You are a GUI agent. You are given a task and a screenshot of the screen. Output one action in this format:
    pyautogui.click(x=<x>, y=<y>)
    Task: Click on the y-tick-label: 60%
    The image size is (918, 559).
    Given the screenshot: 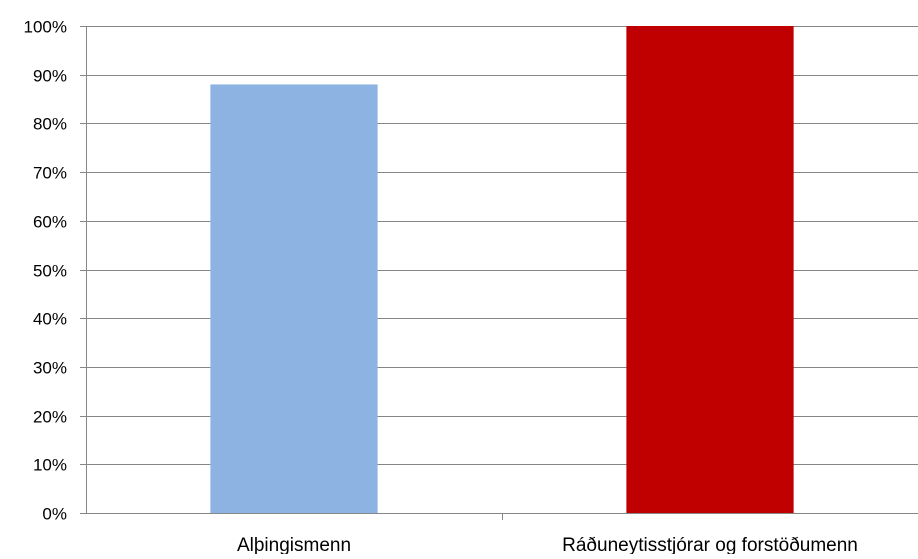 What is the action you would take?
    pyautogui.click(x=50, y=222)
    